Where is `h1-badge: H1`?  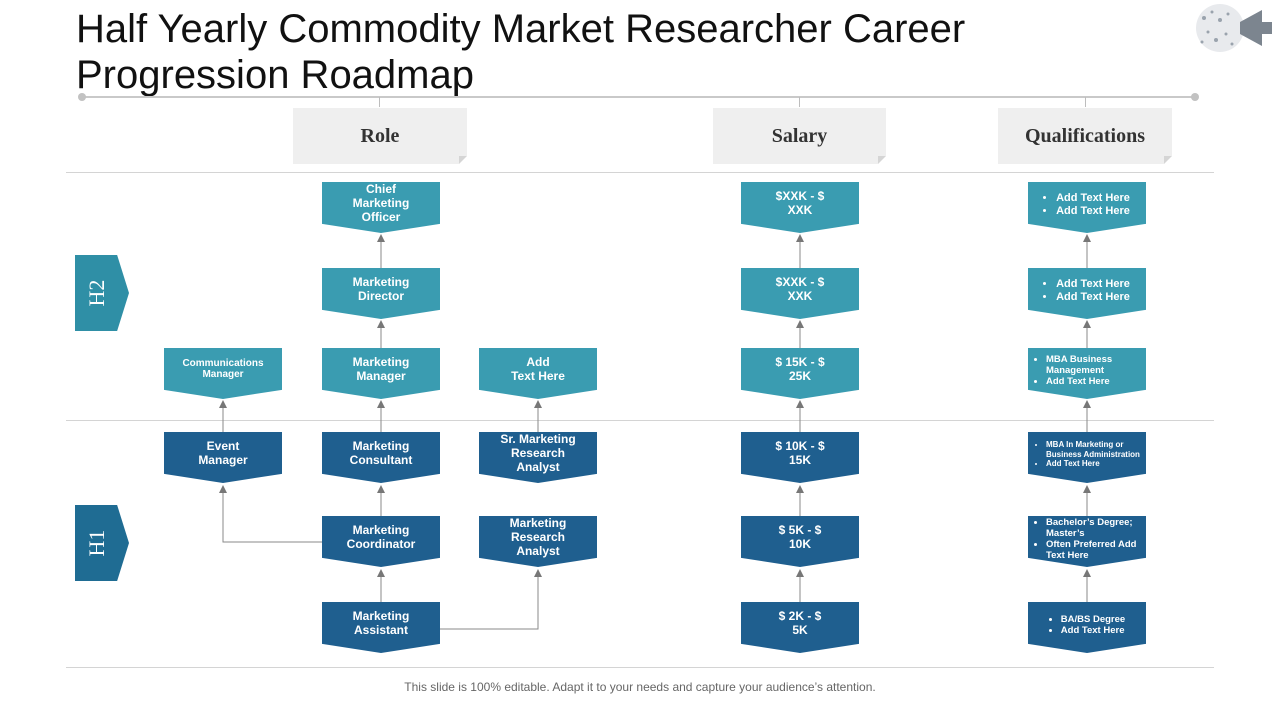 h1-badge: H1 is located at coordinates (102, 543).